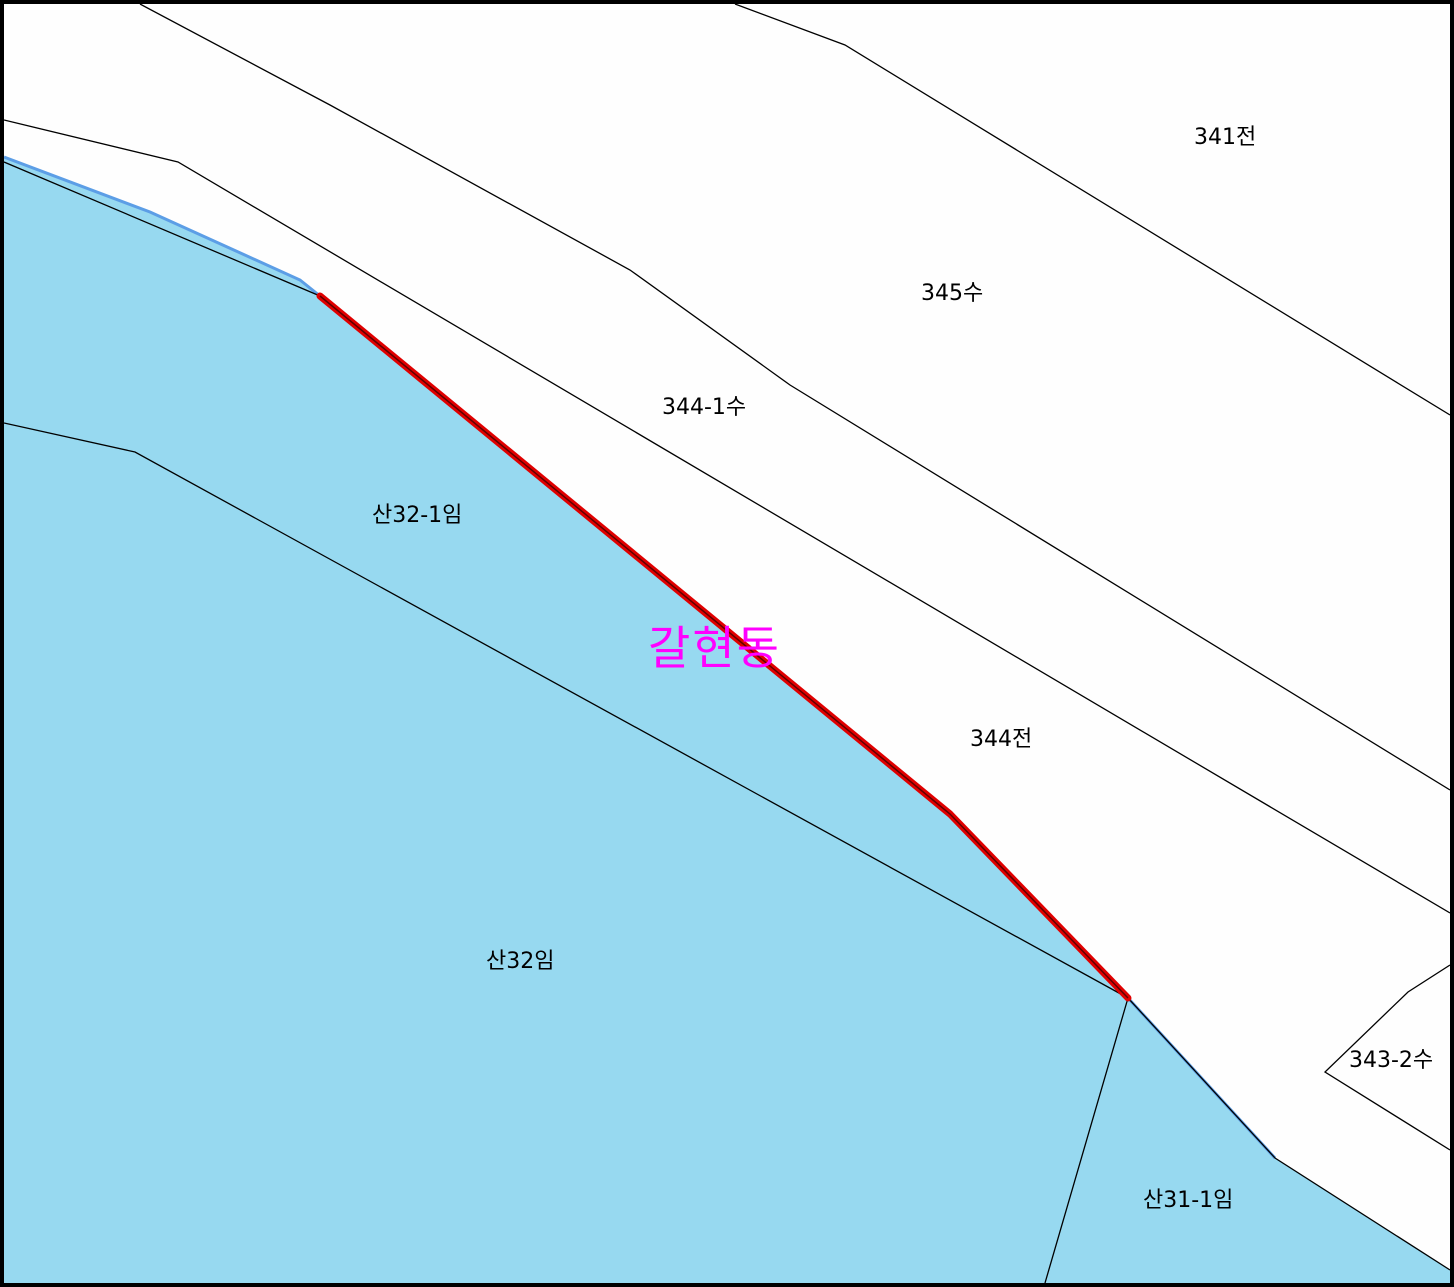 Image resolution: width=1454 pixels, height=1287 pixels. What do you see at coordinates (520, 961) in the screenshot?
I see `parcel-label-san32: 산32임` at bounding box center [520, 961].